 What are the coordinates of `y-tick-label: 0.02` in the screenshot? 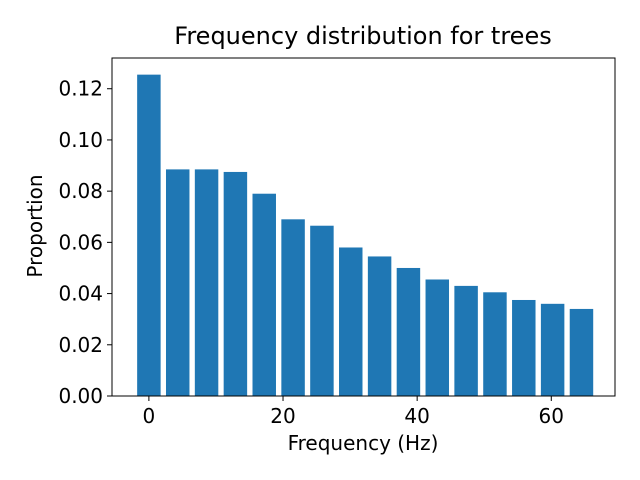 It's located at (80, 345).